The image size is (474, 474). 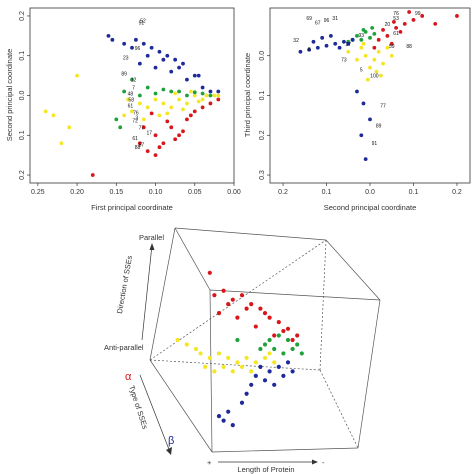 I want to click on point-label: 72, so click(x=135, y=122).